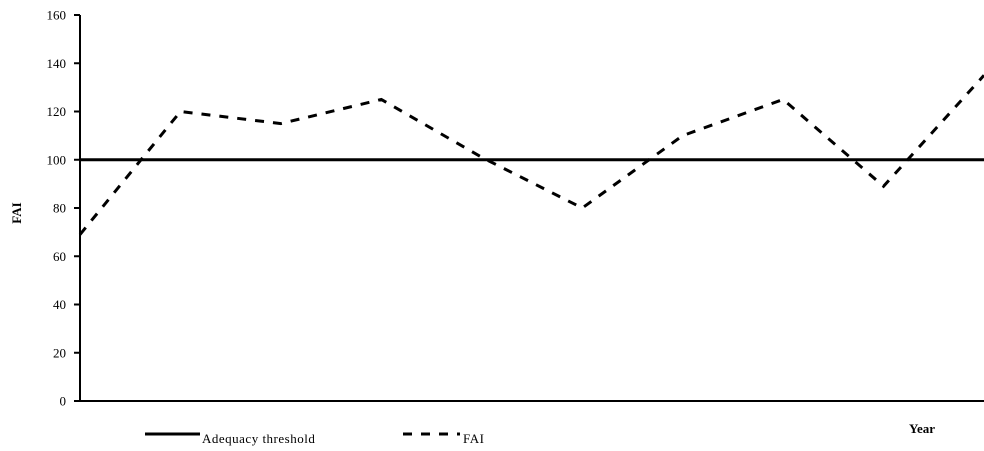 The height and width of the screenshot is (451, 984). What do you see at coordinates (63, 401) in the screenshot?
I see `y-tick-label: 0` at bounding box center [63, 401].